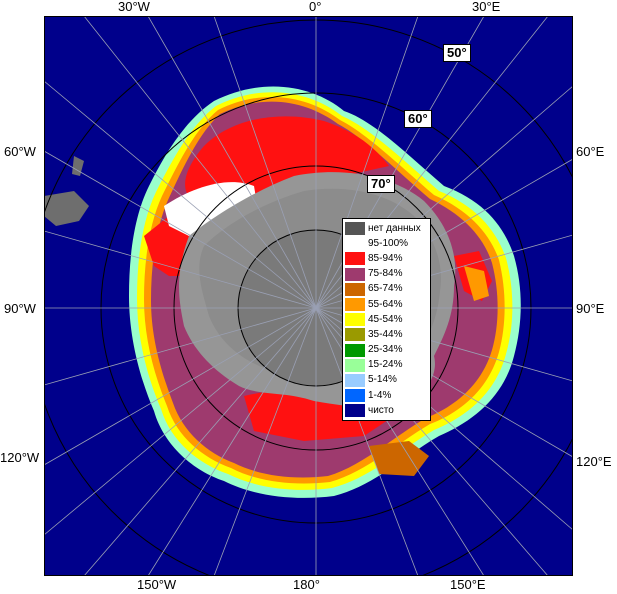  Describe the element at coordinates (315, 7) in the screenshot. I see `lon-label-0: 0°` at that location.